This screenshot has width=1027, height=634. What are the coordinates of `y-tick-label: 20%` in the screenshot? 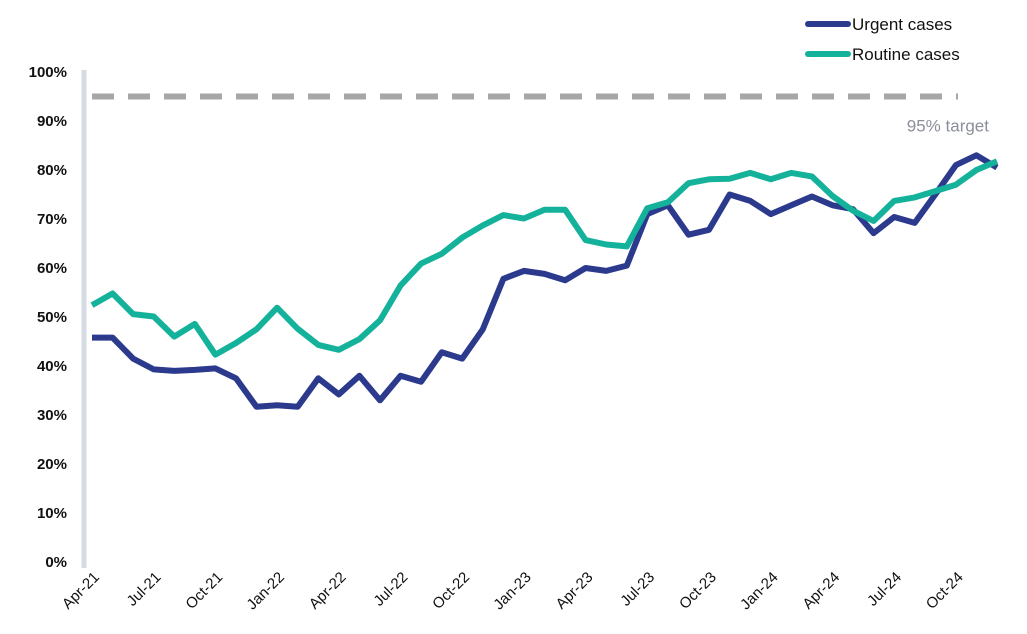 It's located at (52, 464).